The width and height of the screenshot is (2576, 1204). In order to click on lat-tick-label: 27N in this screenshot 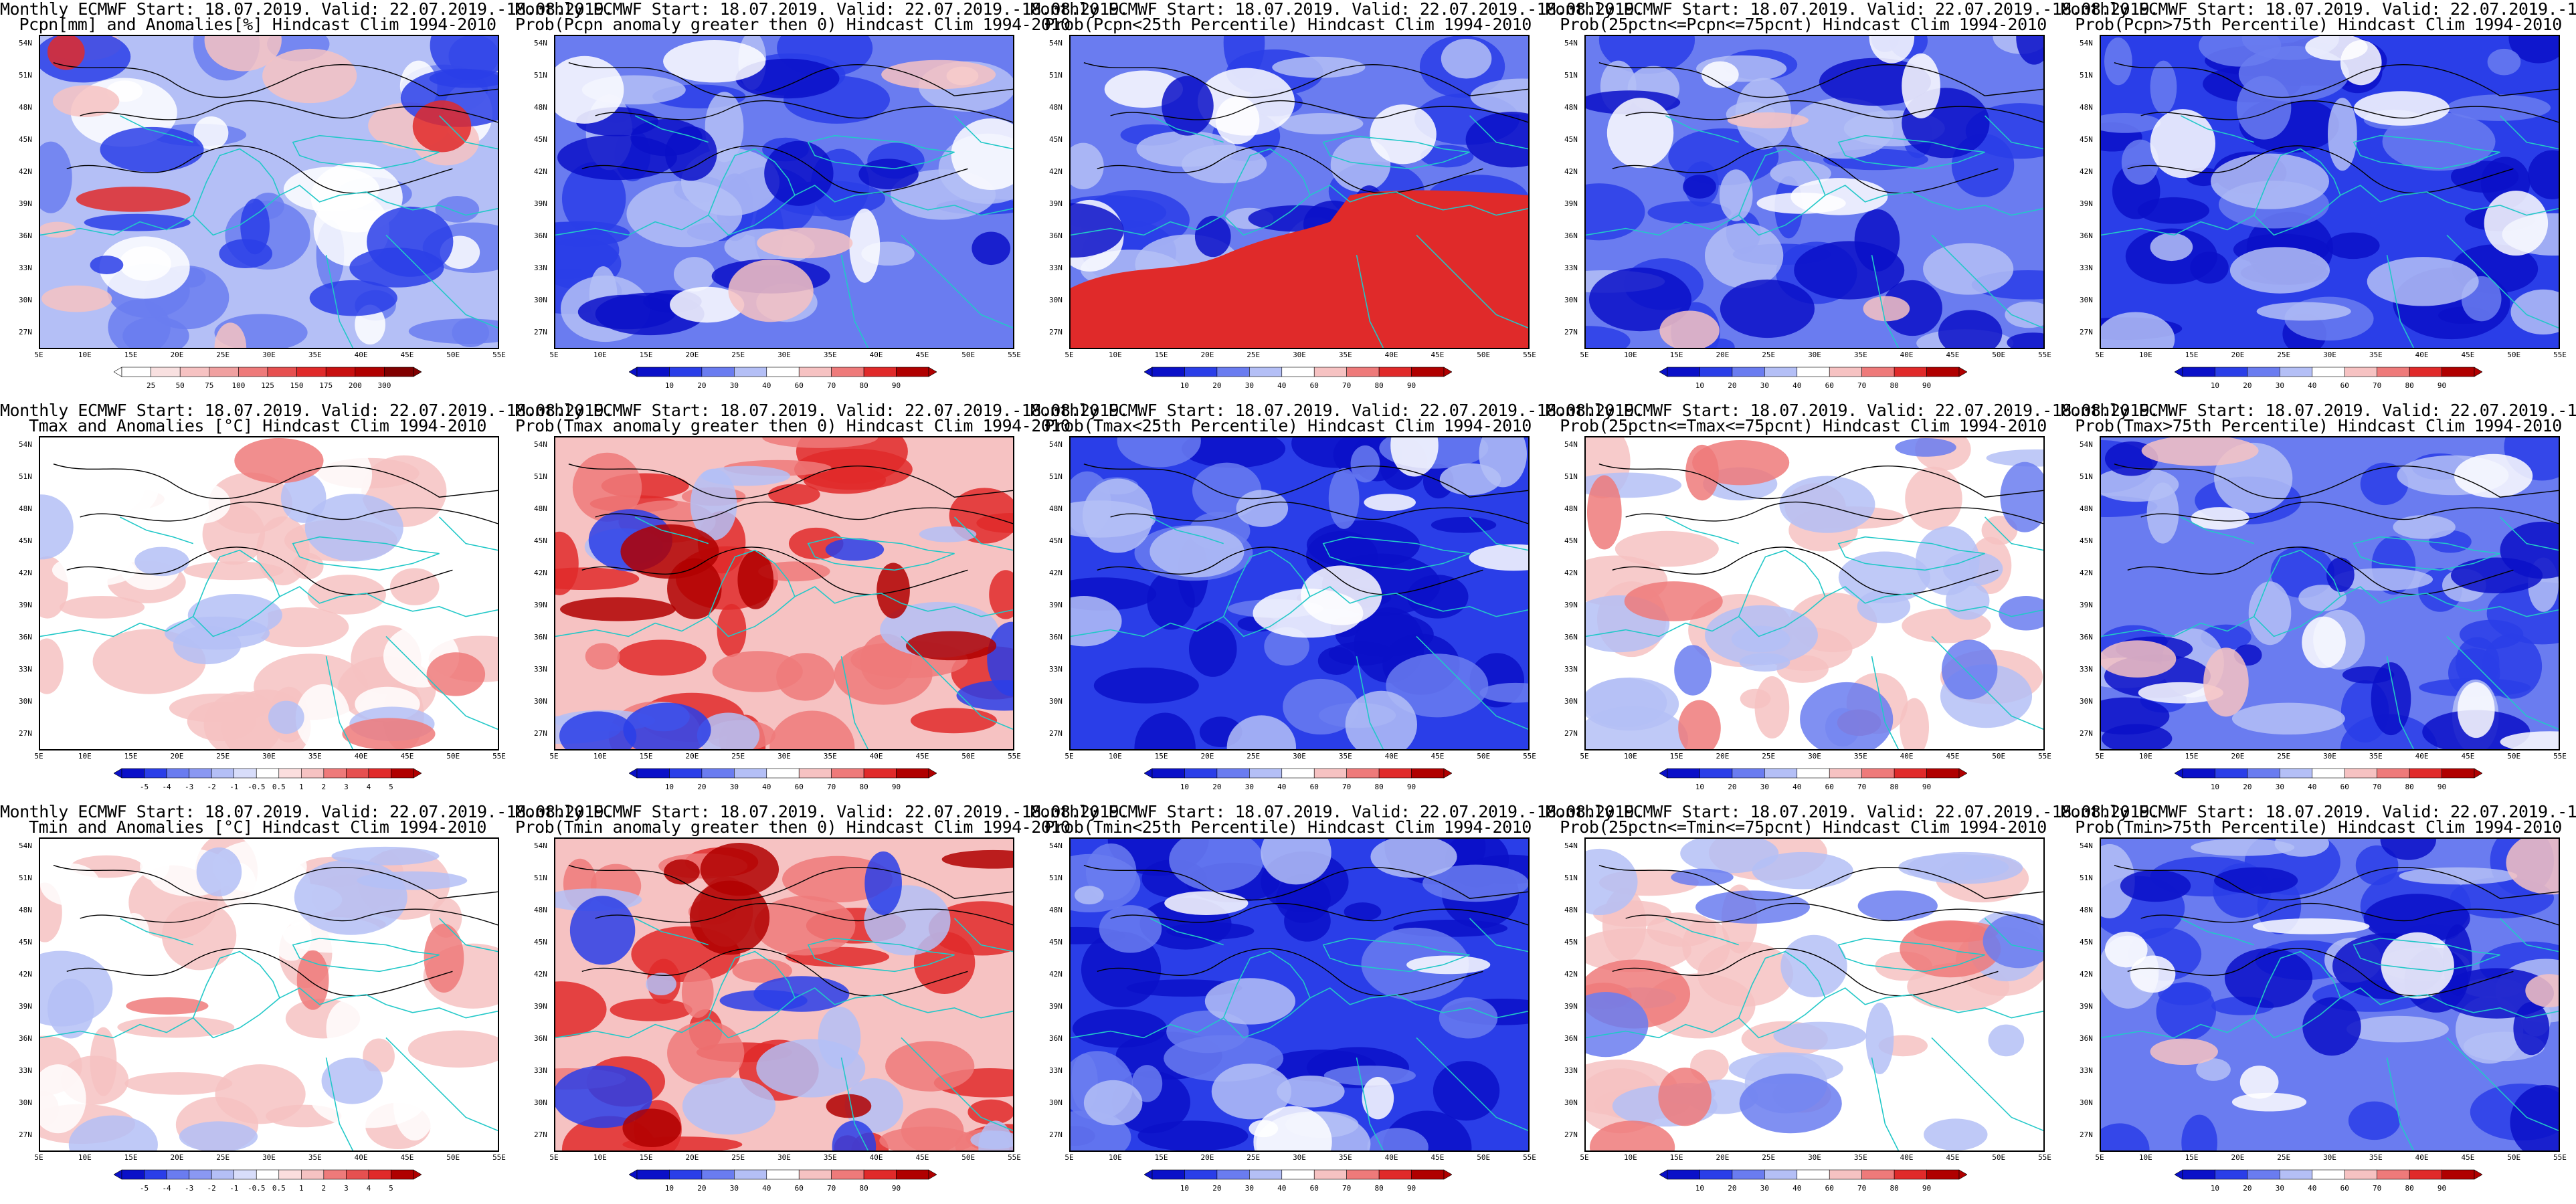, I will do `click(1056, 733)`.